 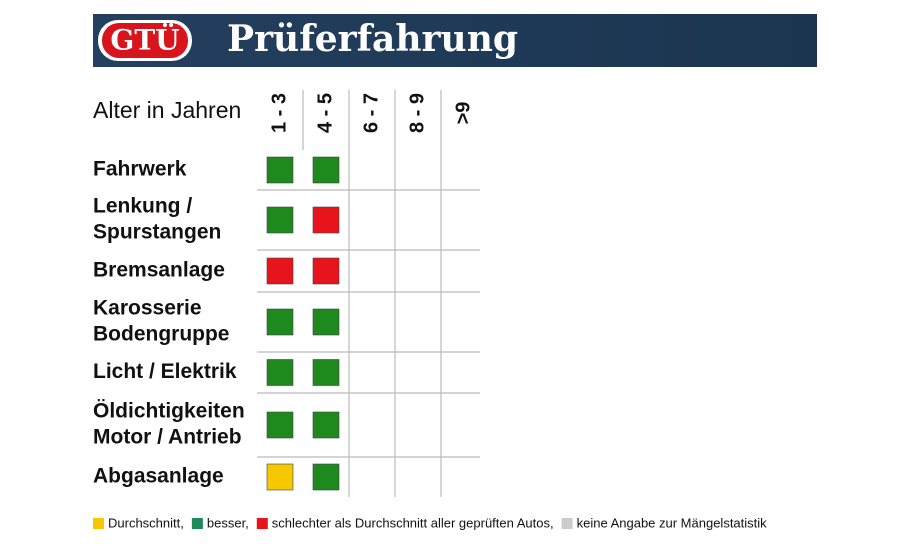 I want to click on row-label: Karosserie, so click(x=147, y=308).